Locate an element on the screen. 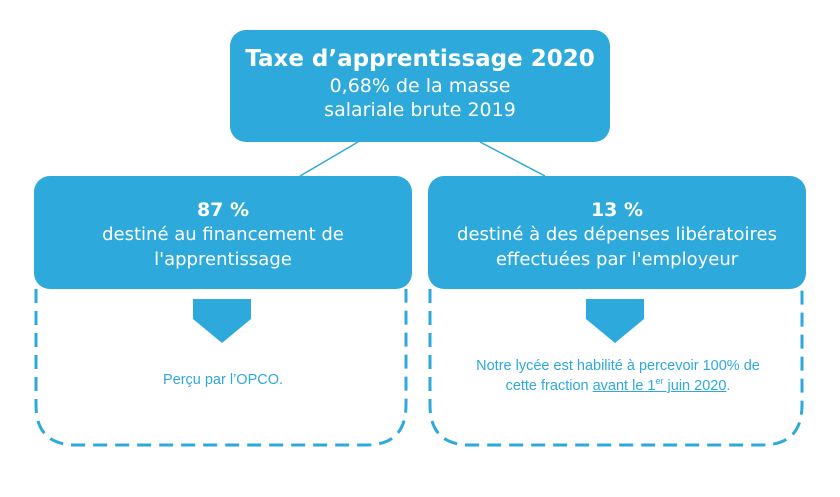  right-note-date: avant le 1er juin 2020 is located at coordinates (659, 385).